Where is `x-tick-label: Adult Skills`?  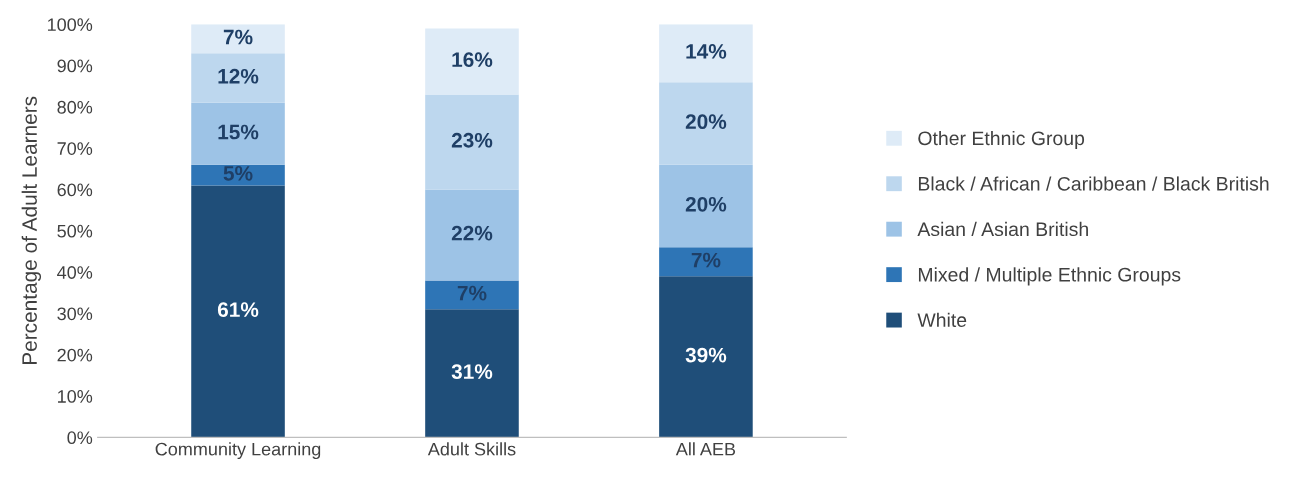 x-tick-label: Adult Skills is located at coordinates (471, 449).